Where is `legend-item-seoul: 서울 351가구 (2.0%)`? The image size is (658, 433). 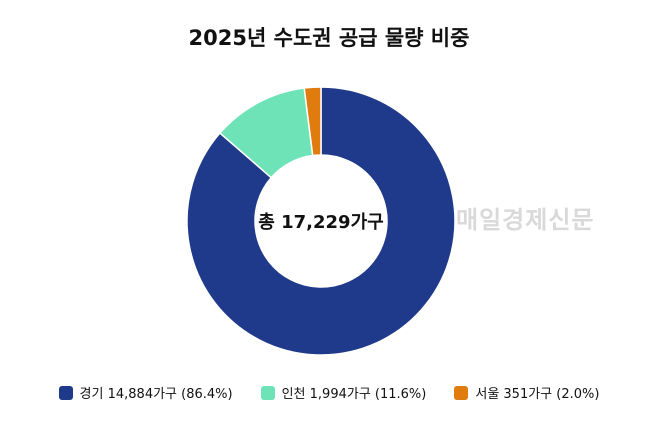
legend-item-seoul: 서울 351가구 (2.0%) is located at coordinates (526, 392).